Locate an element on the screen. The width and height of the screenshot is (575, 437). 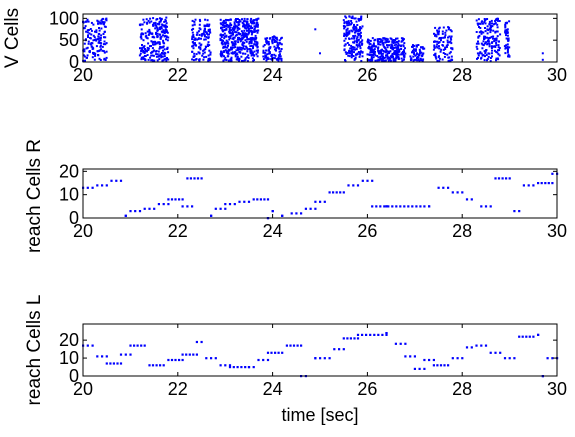
reach-cells-l-xtick-label: 20 is located at coordinates (83, 389).